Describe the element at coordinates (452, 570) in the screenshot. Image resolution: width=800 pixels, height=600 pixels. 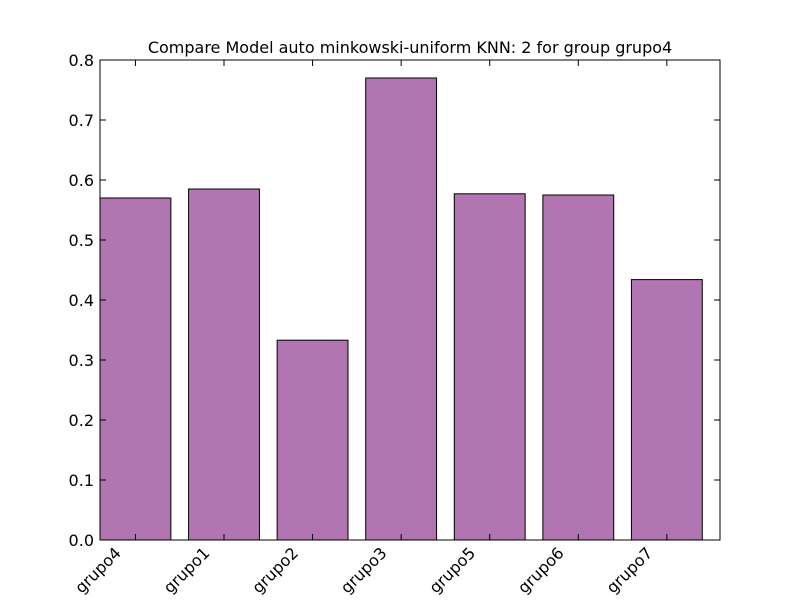
I see `x-tick-label-grupo5: grupo5` at that location.